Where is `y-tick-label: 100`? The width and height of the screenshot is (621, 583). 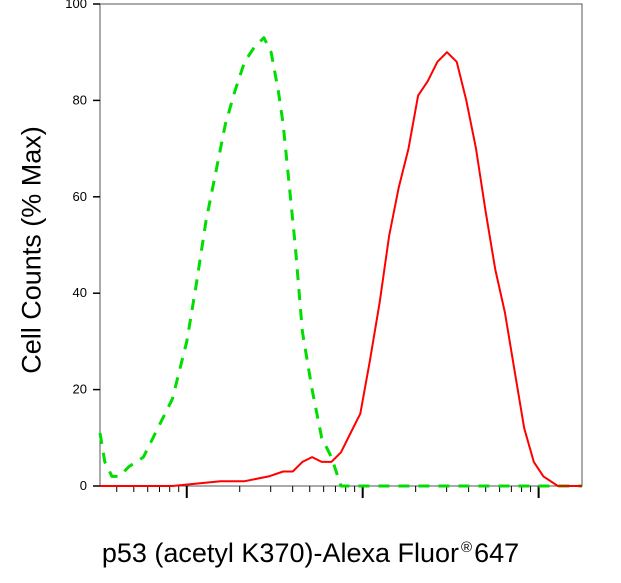 y-tick-label: 100 is located at coordinates (76, 5).